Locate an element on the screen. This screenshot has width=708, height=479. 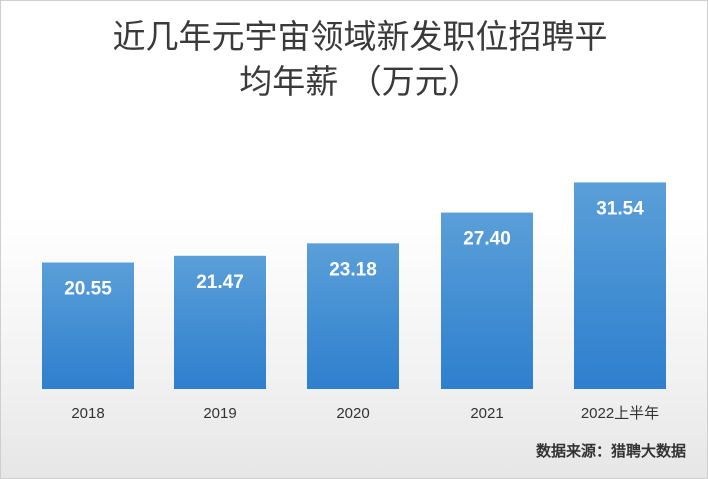
x-tick-label: 2019 is located at coordinates (219, 413).